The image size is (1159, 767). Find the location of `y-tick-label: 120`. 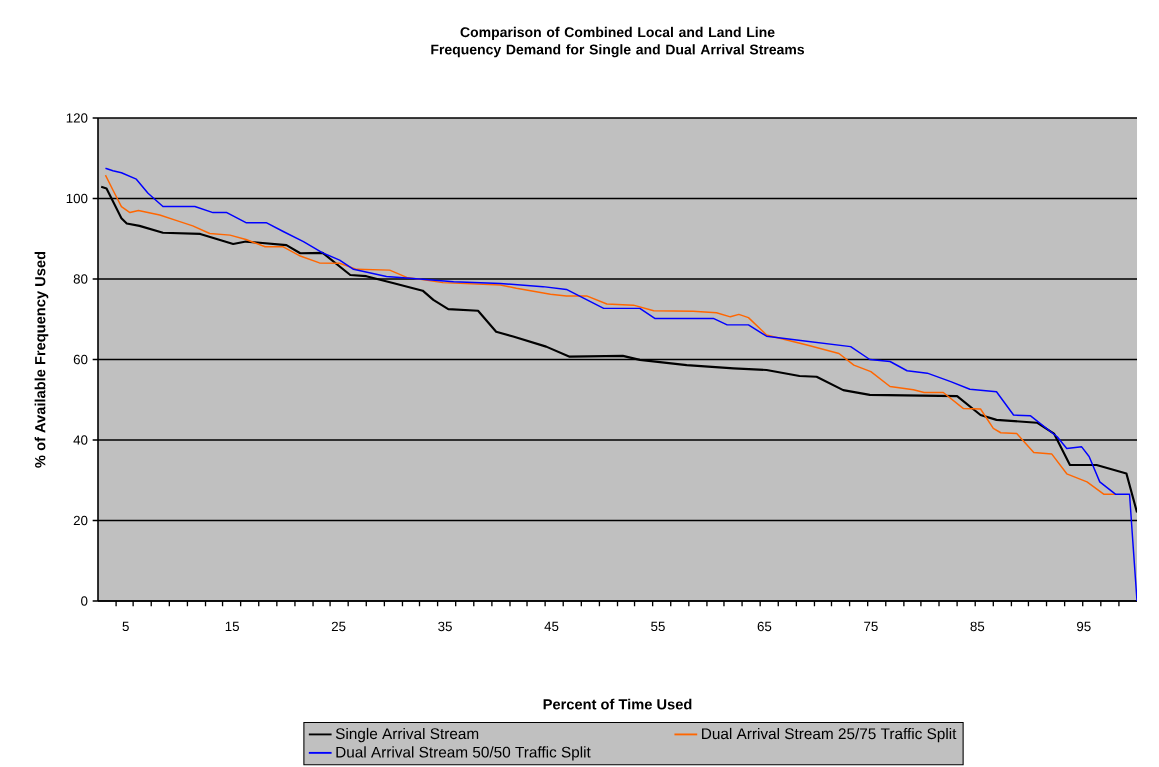

y-tick-label: 120 is located at coordinates (77, 118).